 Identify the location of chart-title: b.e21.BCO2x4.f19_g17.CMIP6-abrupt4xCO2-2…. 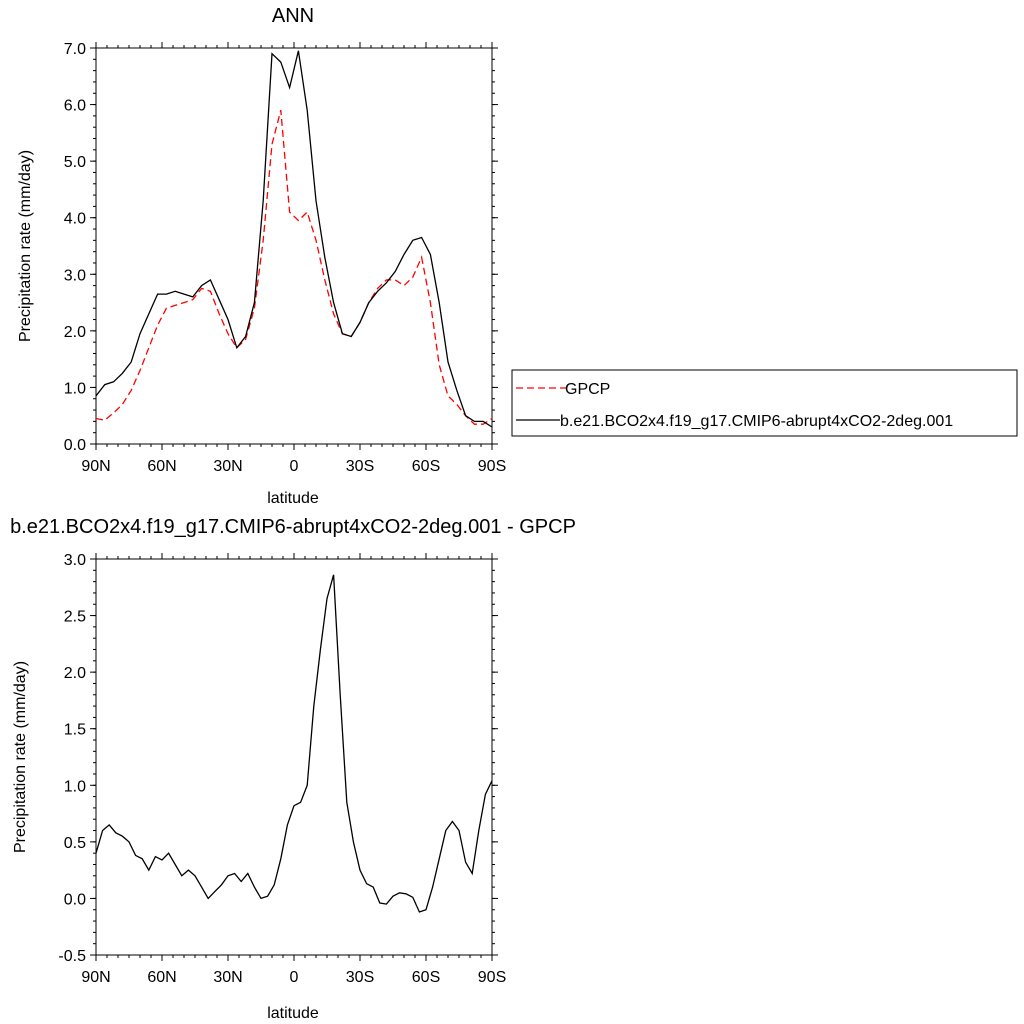
(293, 527).